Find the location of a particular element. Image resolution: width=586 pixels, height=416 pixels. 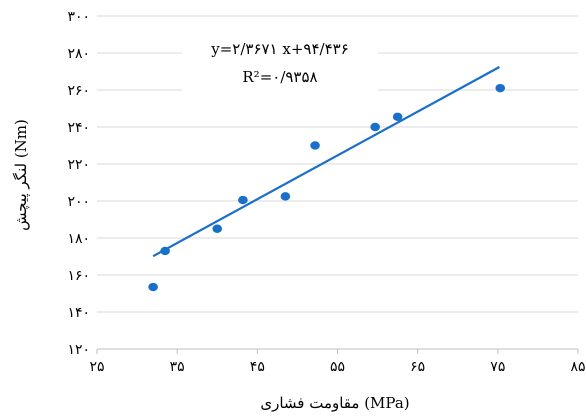

y-tick-label: ۱۴۰ is located at coordinates (78, 313).